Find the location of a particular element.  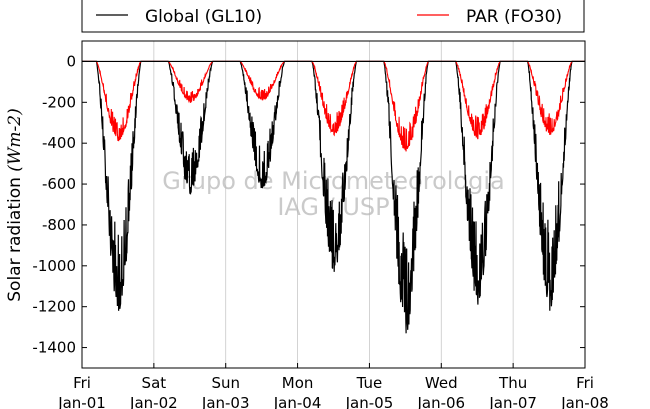

y-tick-label: -200 is located at coordinates (59, 102).